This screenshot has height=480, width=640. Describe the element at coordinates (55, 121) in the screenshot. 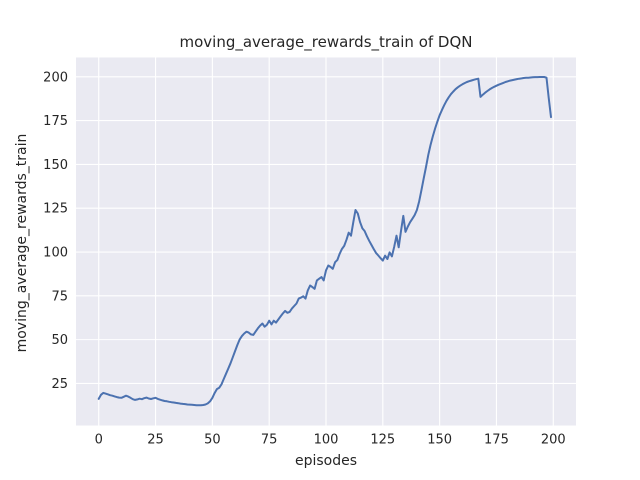

I see `y-tick-label: 175` at that location.